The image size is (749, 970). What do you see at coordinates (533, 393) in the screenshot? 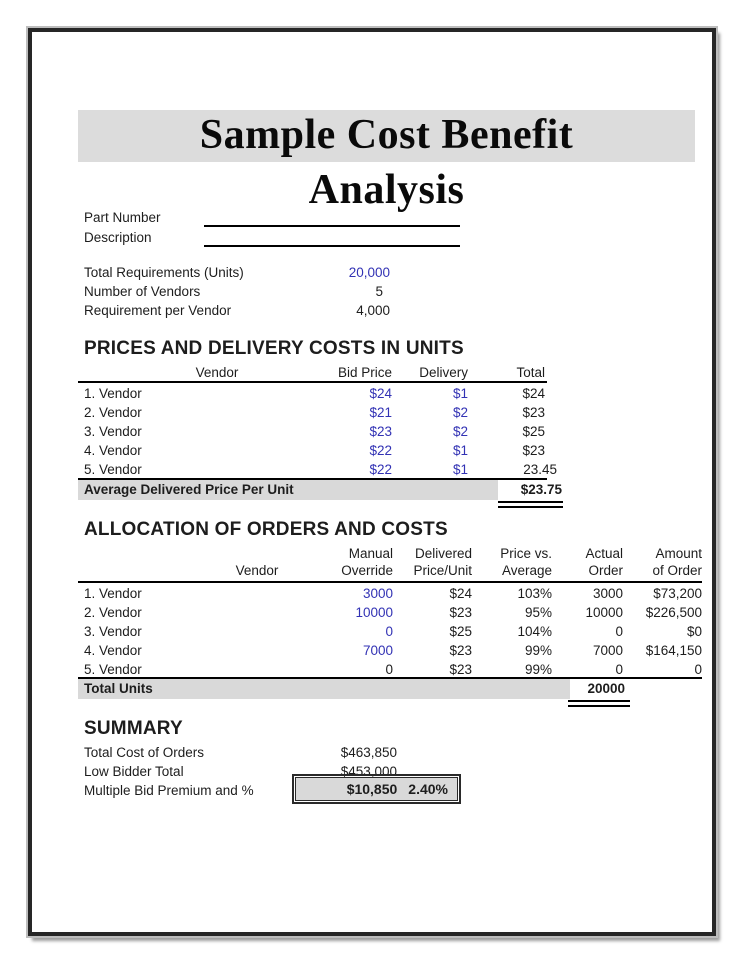
I see `total-cell: $24` at bounding box center [533, 393].